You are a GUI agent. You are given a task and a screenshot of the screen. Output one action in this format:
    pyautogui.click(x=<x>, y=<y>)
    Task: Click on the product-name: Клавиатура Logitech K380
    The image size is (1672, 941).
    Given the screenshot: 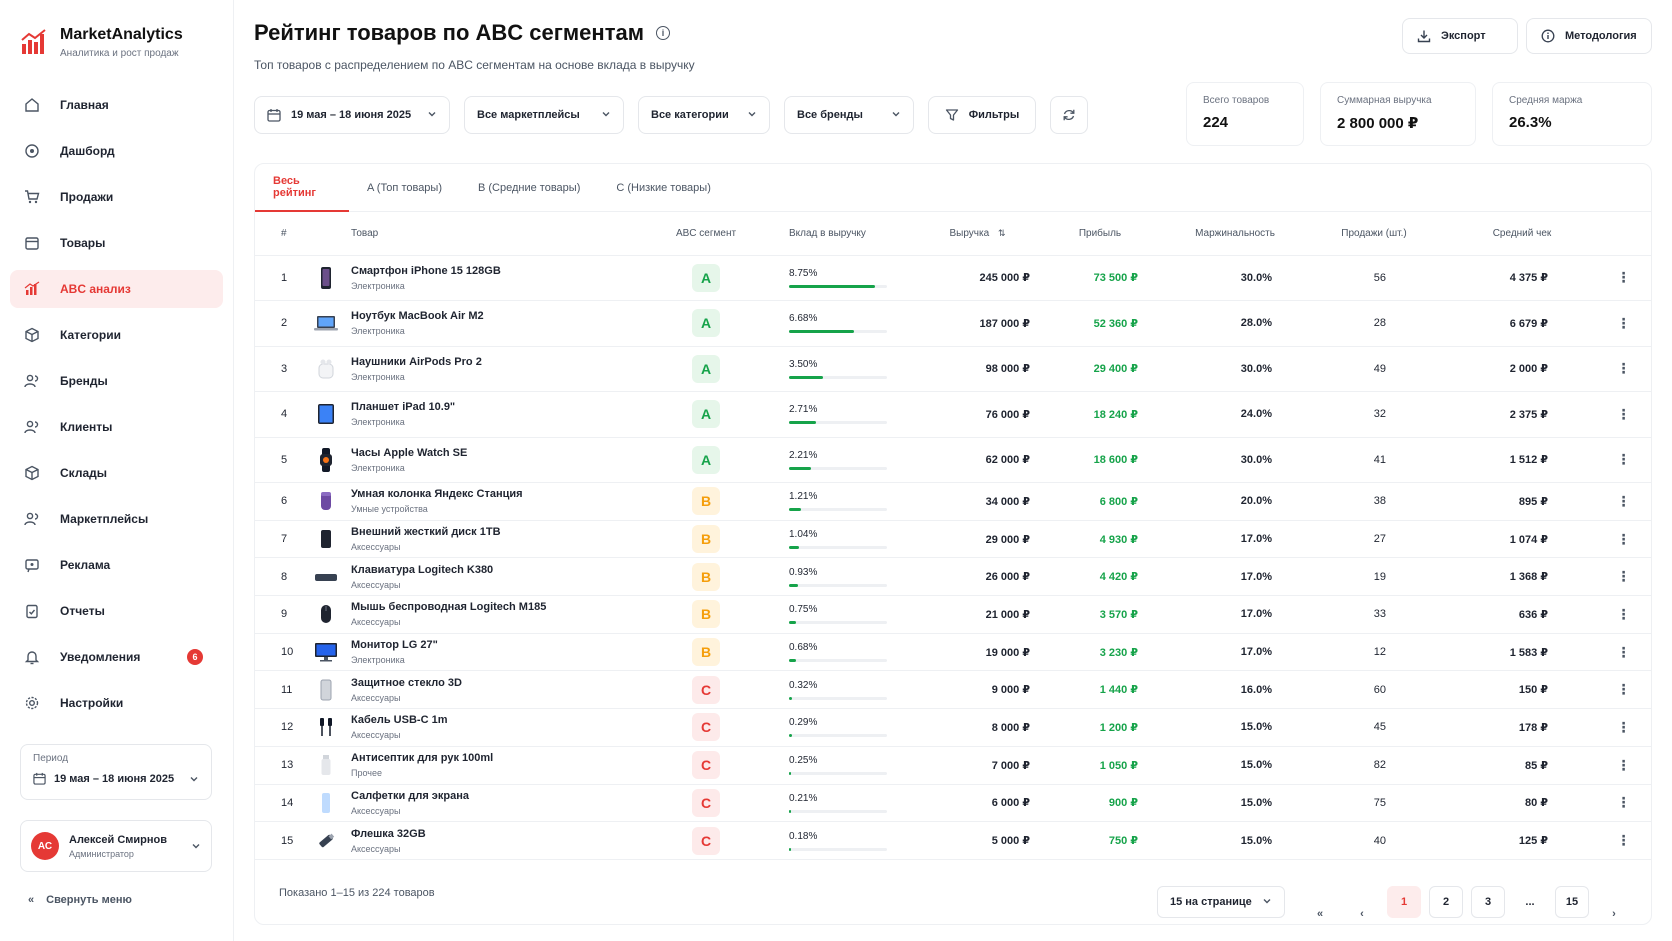 What is the action you would take?
    pyautogui.click(x=422, y=569)
    